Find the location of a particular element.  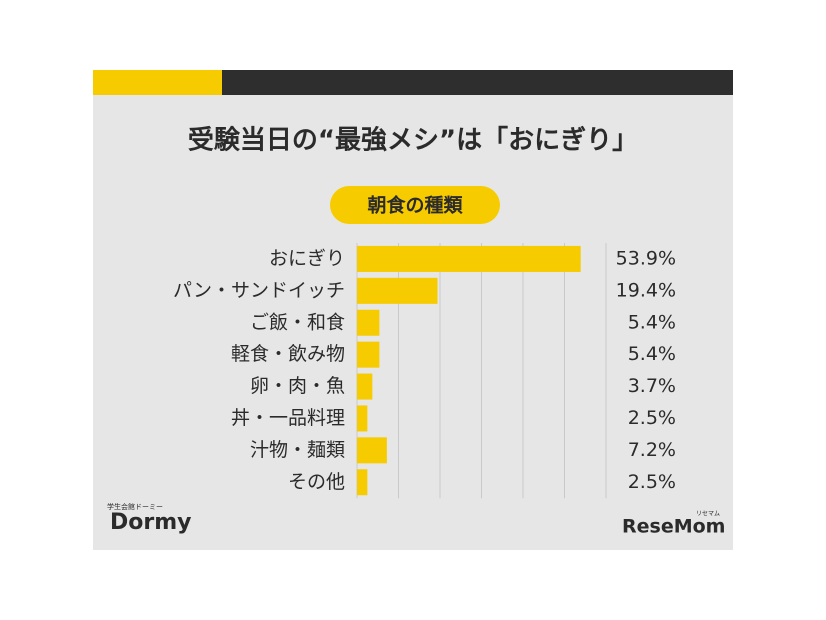

category-label: 丼・一品料理 is located at coordinates (288, 418).